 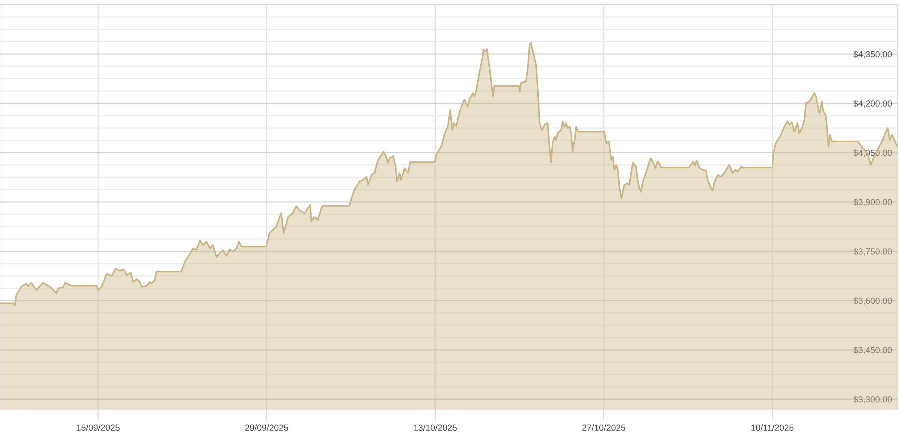 What do you see at coordinates (873, 104) in the screenshot?
I see `y-tick-label: $4,200.00` at bounding box center [873, 104].